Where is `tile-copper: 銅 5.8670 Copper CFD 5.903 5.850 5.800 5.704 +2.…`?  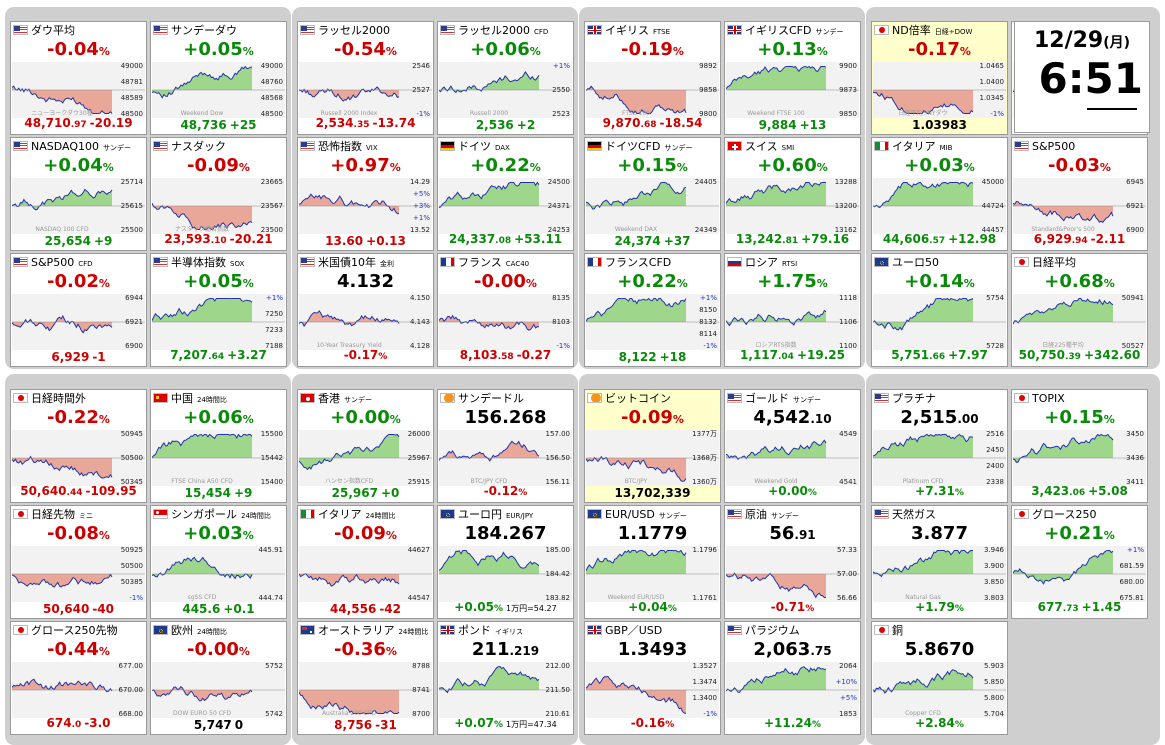
tile-copper: 銅 5.8670 Copper CFD 5.903 5.850 5.800 5.704 +2.… is located at coordinates (939, 678).